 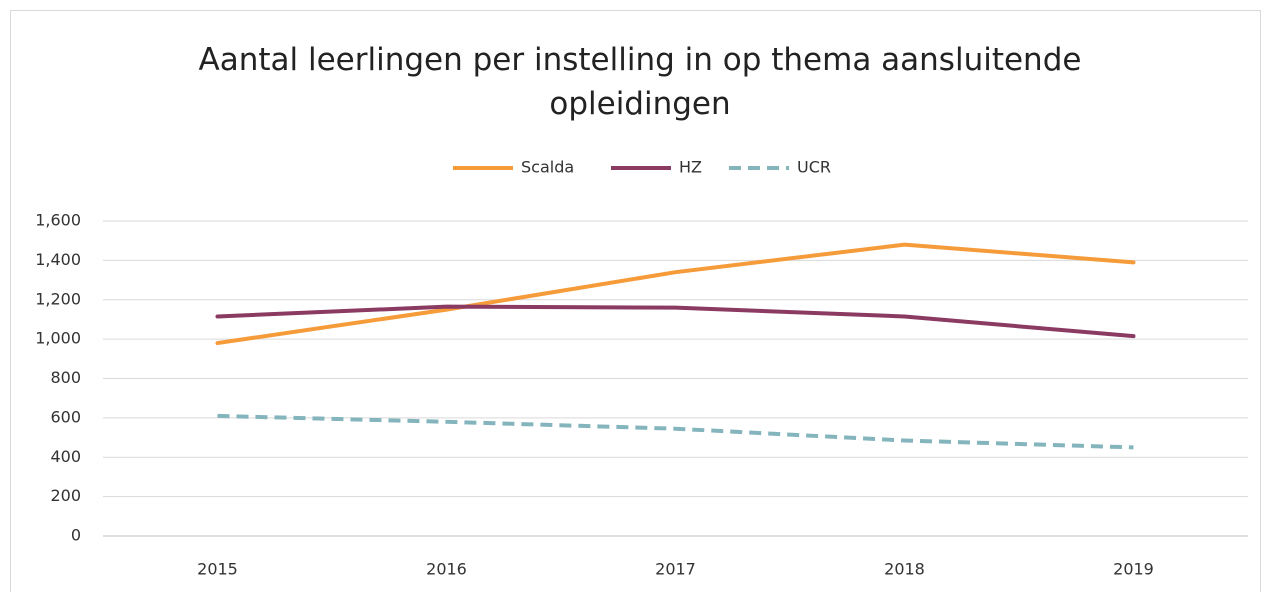 I want to click on y-tick-label: 1,600, so click(x=58, y=220).